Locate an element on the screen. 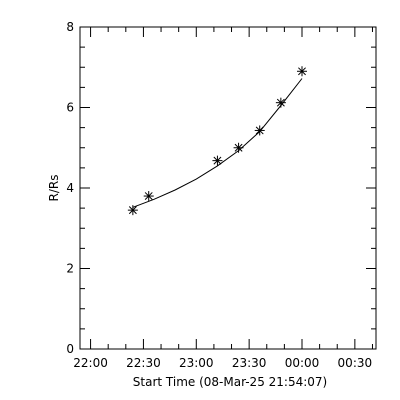  y-axis-label: R/Rs is located at coordinates (54, 188).